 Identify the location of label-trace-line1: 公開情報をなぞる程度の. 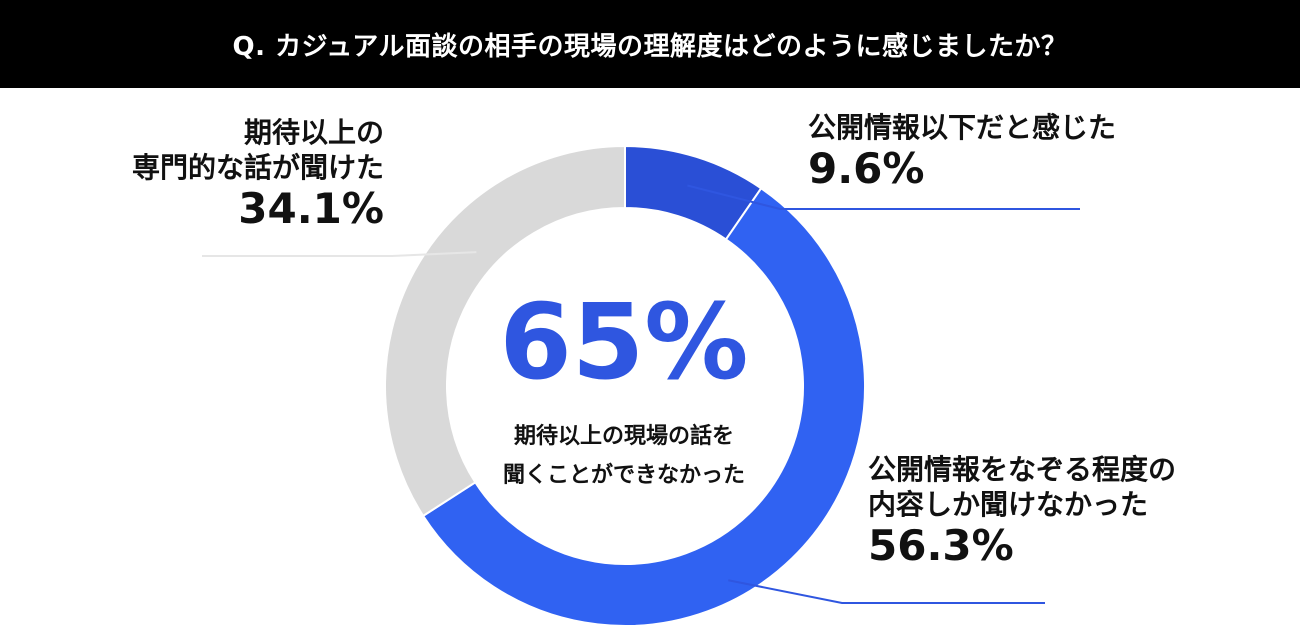
(1022, 469).